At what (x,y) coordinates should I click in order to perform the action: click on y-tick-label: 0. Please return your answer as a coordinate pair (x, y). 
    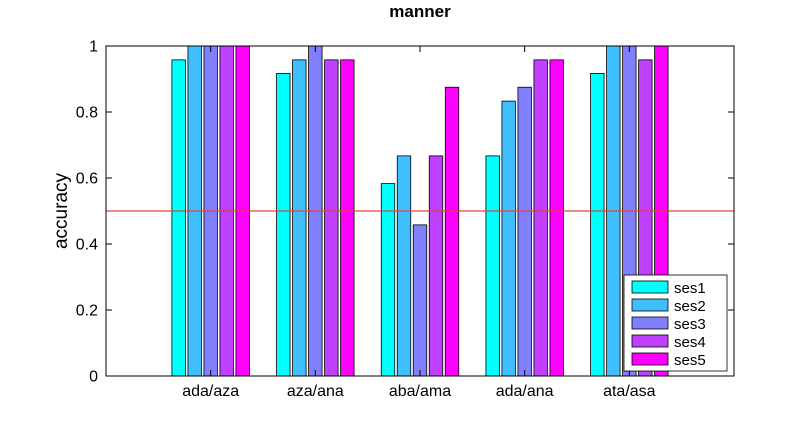
    Looking at the image, I should click on (93, 377).